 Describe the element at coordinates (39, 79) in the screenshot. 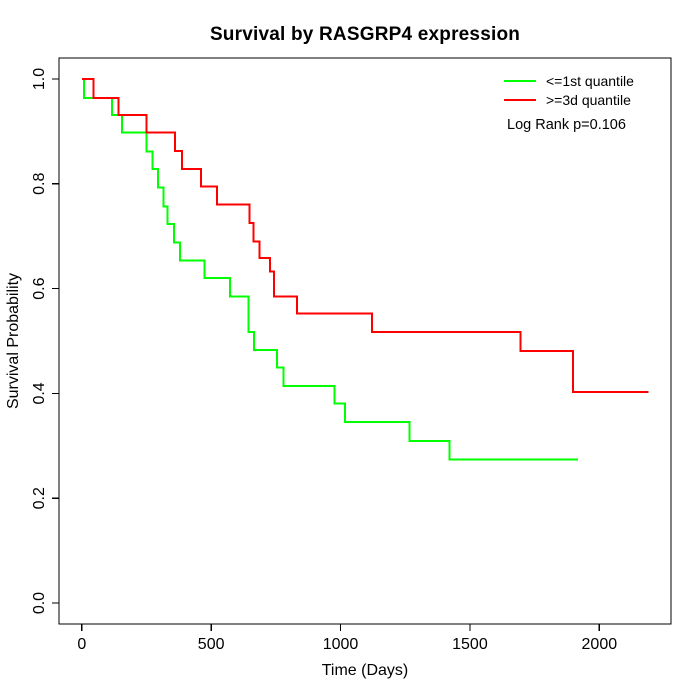

I see `y-tick-label: 1.0` at that location.